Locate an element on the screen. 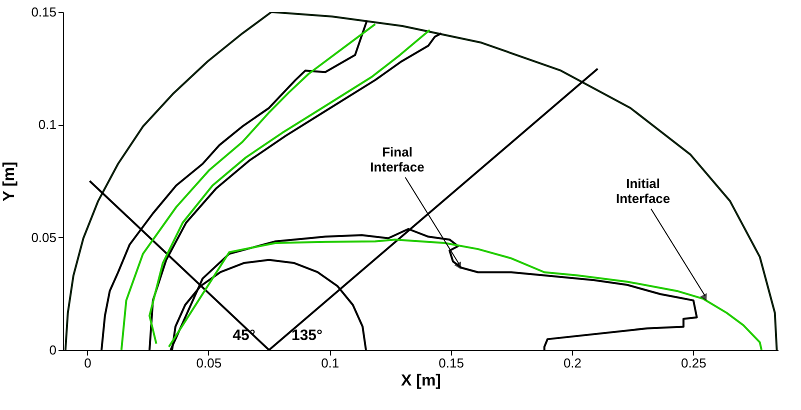 The width and height of the screenshot is (801, 410). y-axis-title: Y [m] is located at coordinates (9, 182).